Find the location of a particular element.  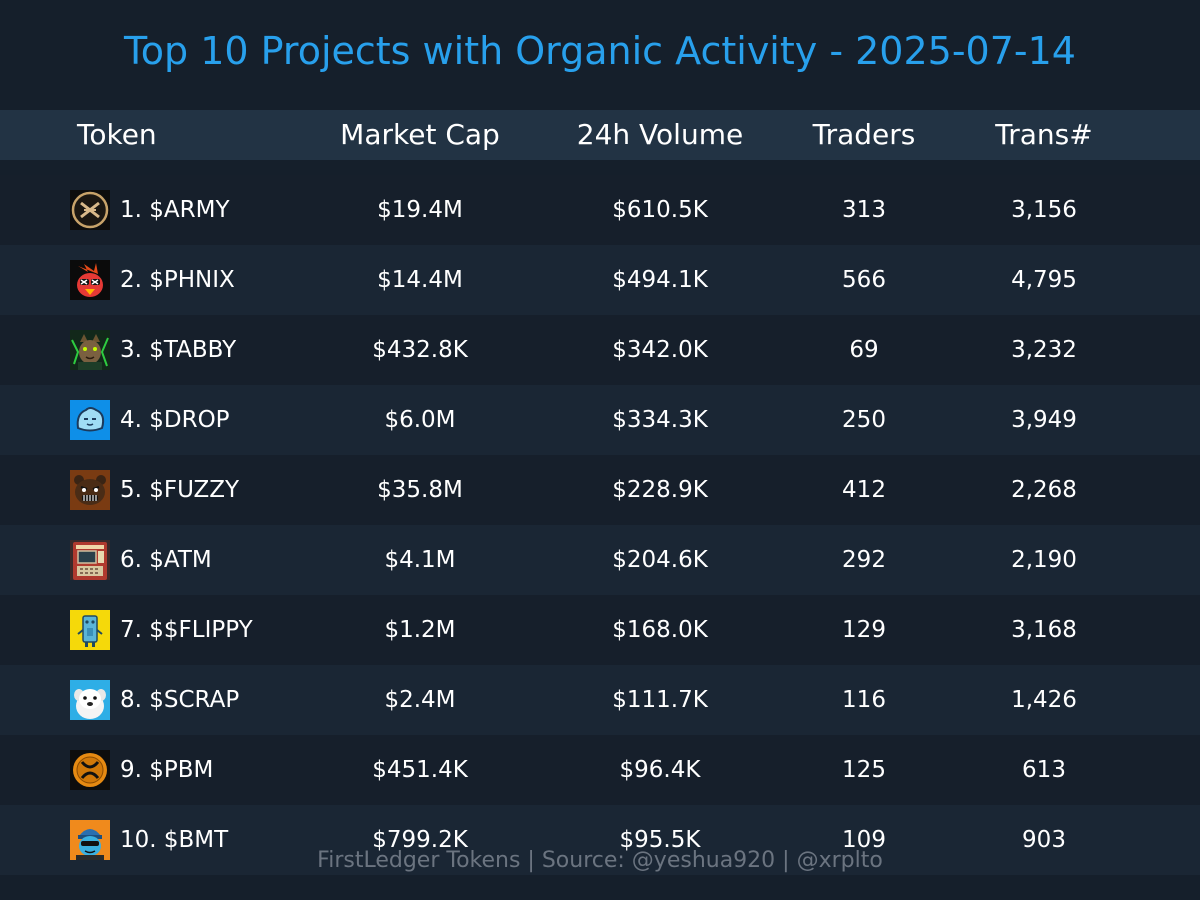

trans-cell: 3,168 is located at coordinates (1044, 630).